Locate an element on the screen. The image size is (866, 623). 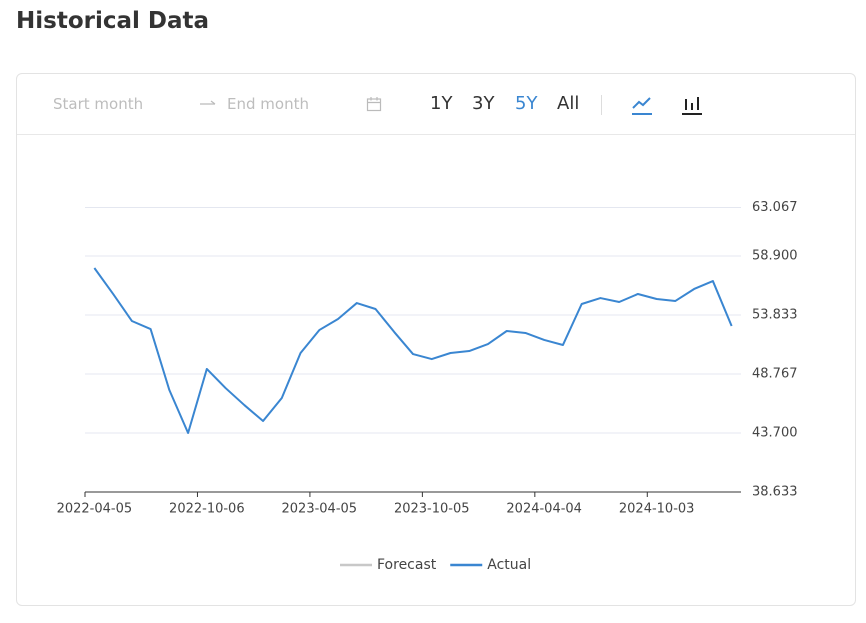
y-tick-label: 63.067 is located at coordinates (775, 207).